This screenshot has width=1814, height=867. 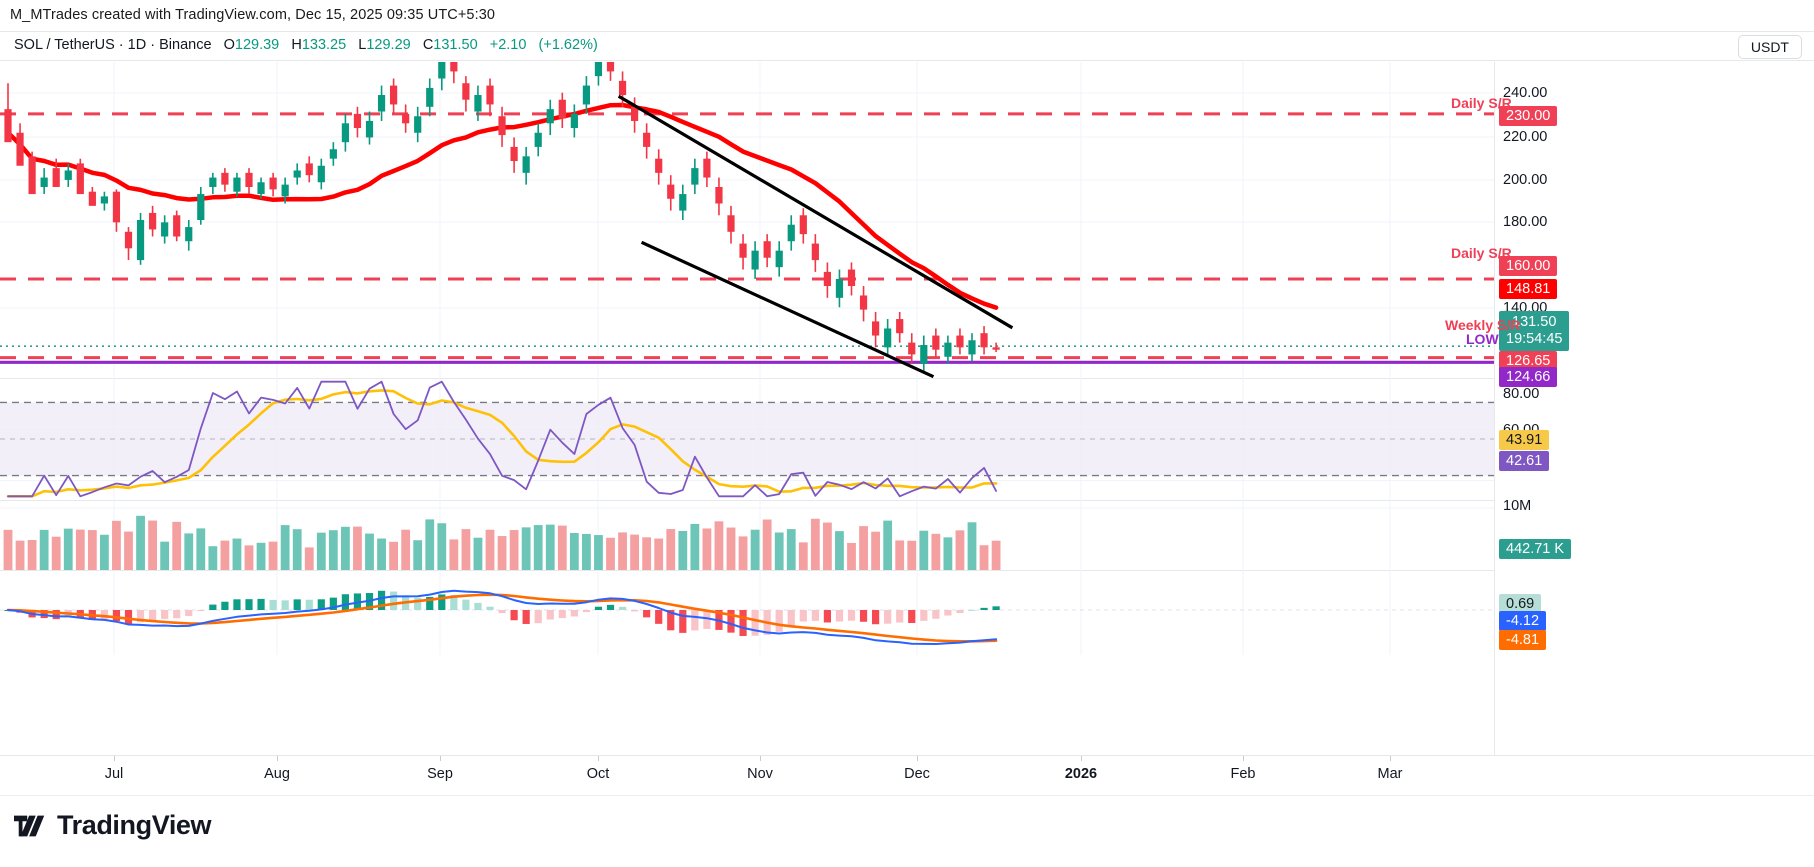 I want to click on volume-chart-svg, so click(x=747, y=535).